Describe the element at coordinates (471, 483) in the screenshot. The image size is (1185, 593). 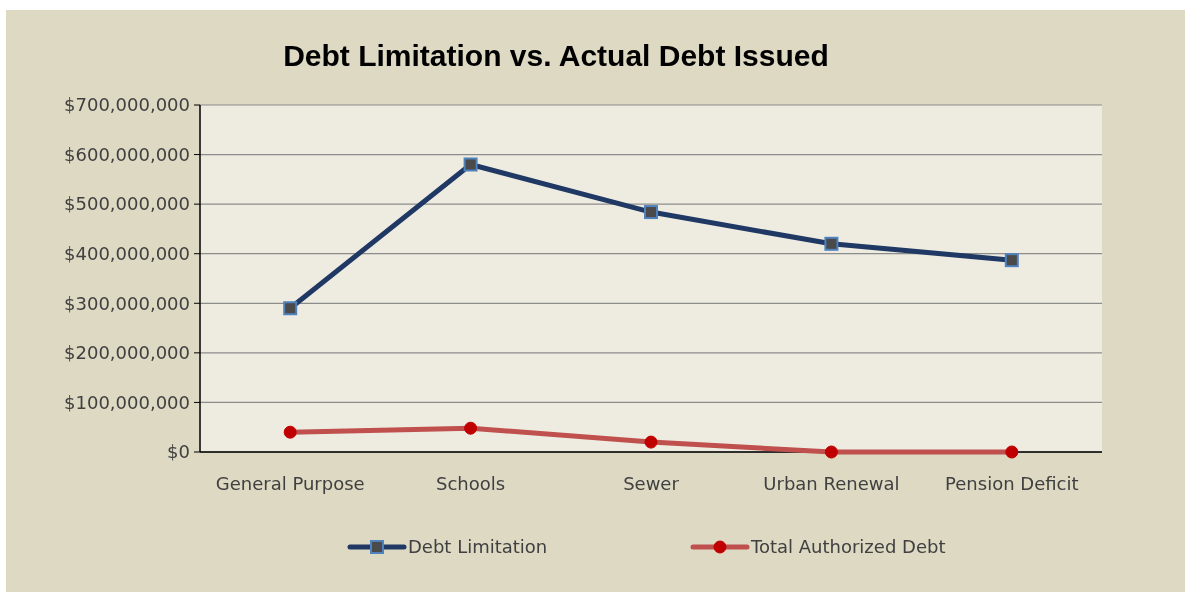
I see `x-tick-label: Schools` at that location.